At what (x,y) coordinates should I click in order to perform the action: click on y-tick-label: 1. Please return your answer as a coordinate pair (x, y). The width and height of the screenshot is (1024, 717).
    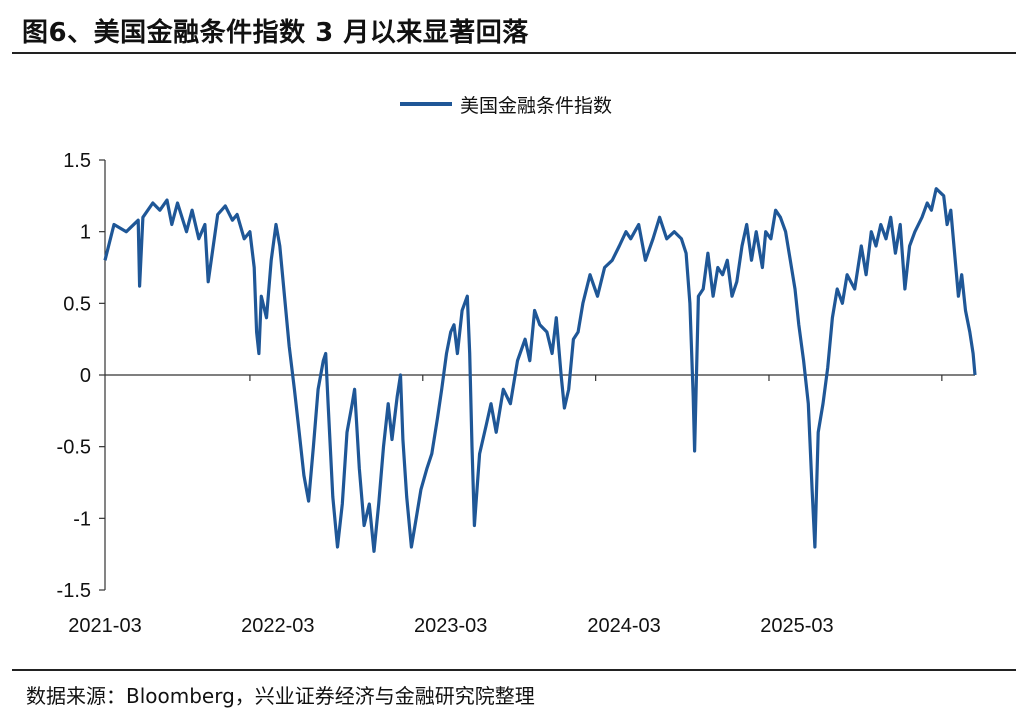
    Looking at the image, I should click on (85, 233).